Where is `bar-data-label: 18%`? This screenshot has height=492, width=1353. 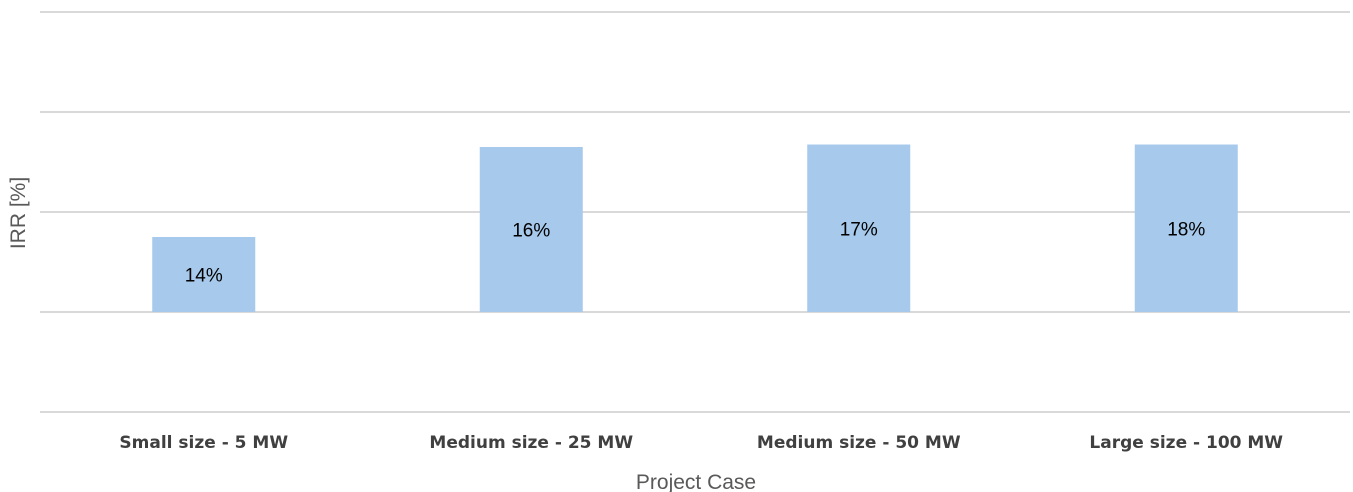 bar-data-label: 18% is located at coordinates (1186, 229).